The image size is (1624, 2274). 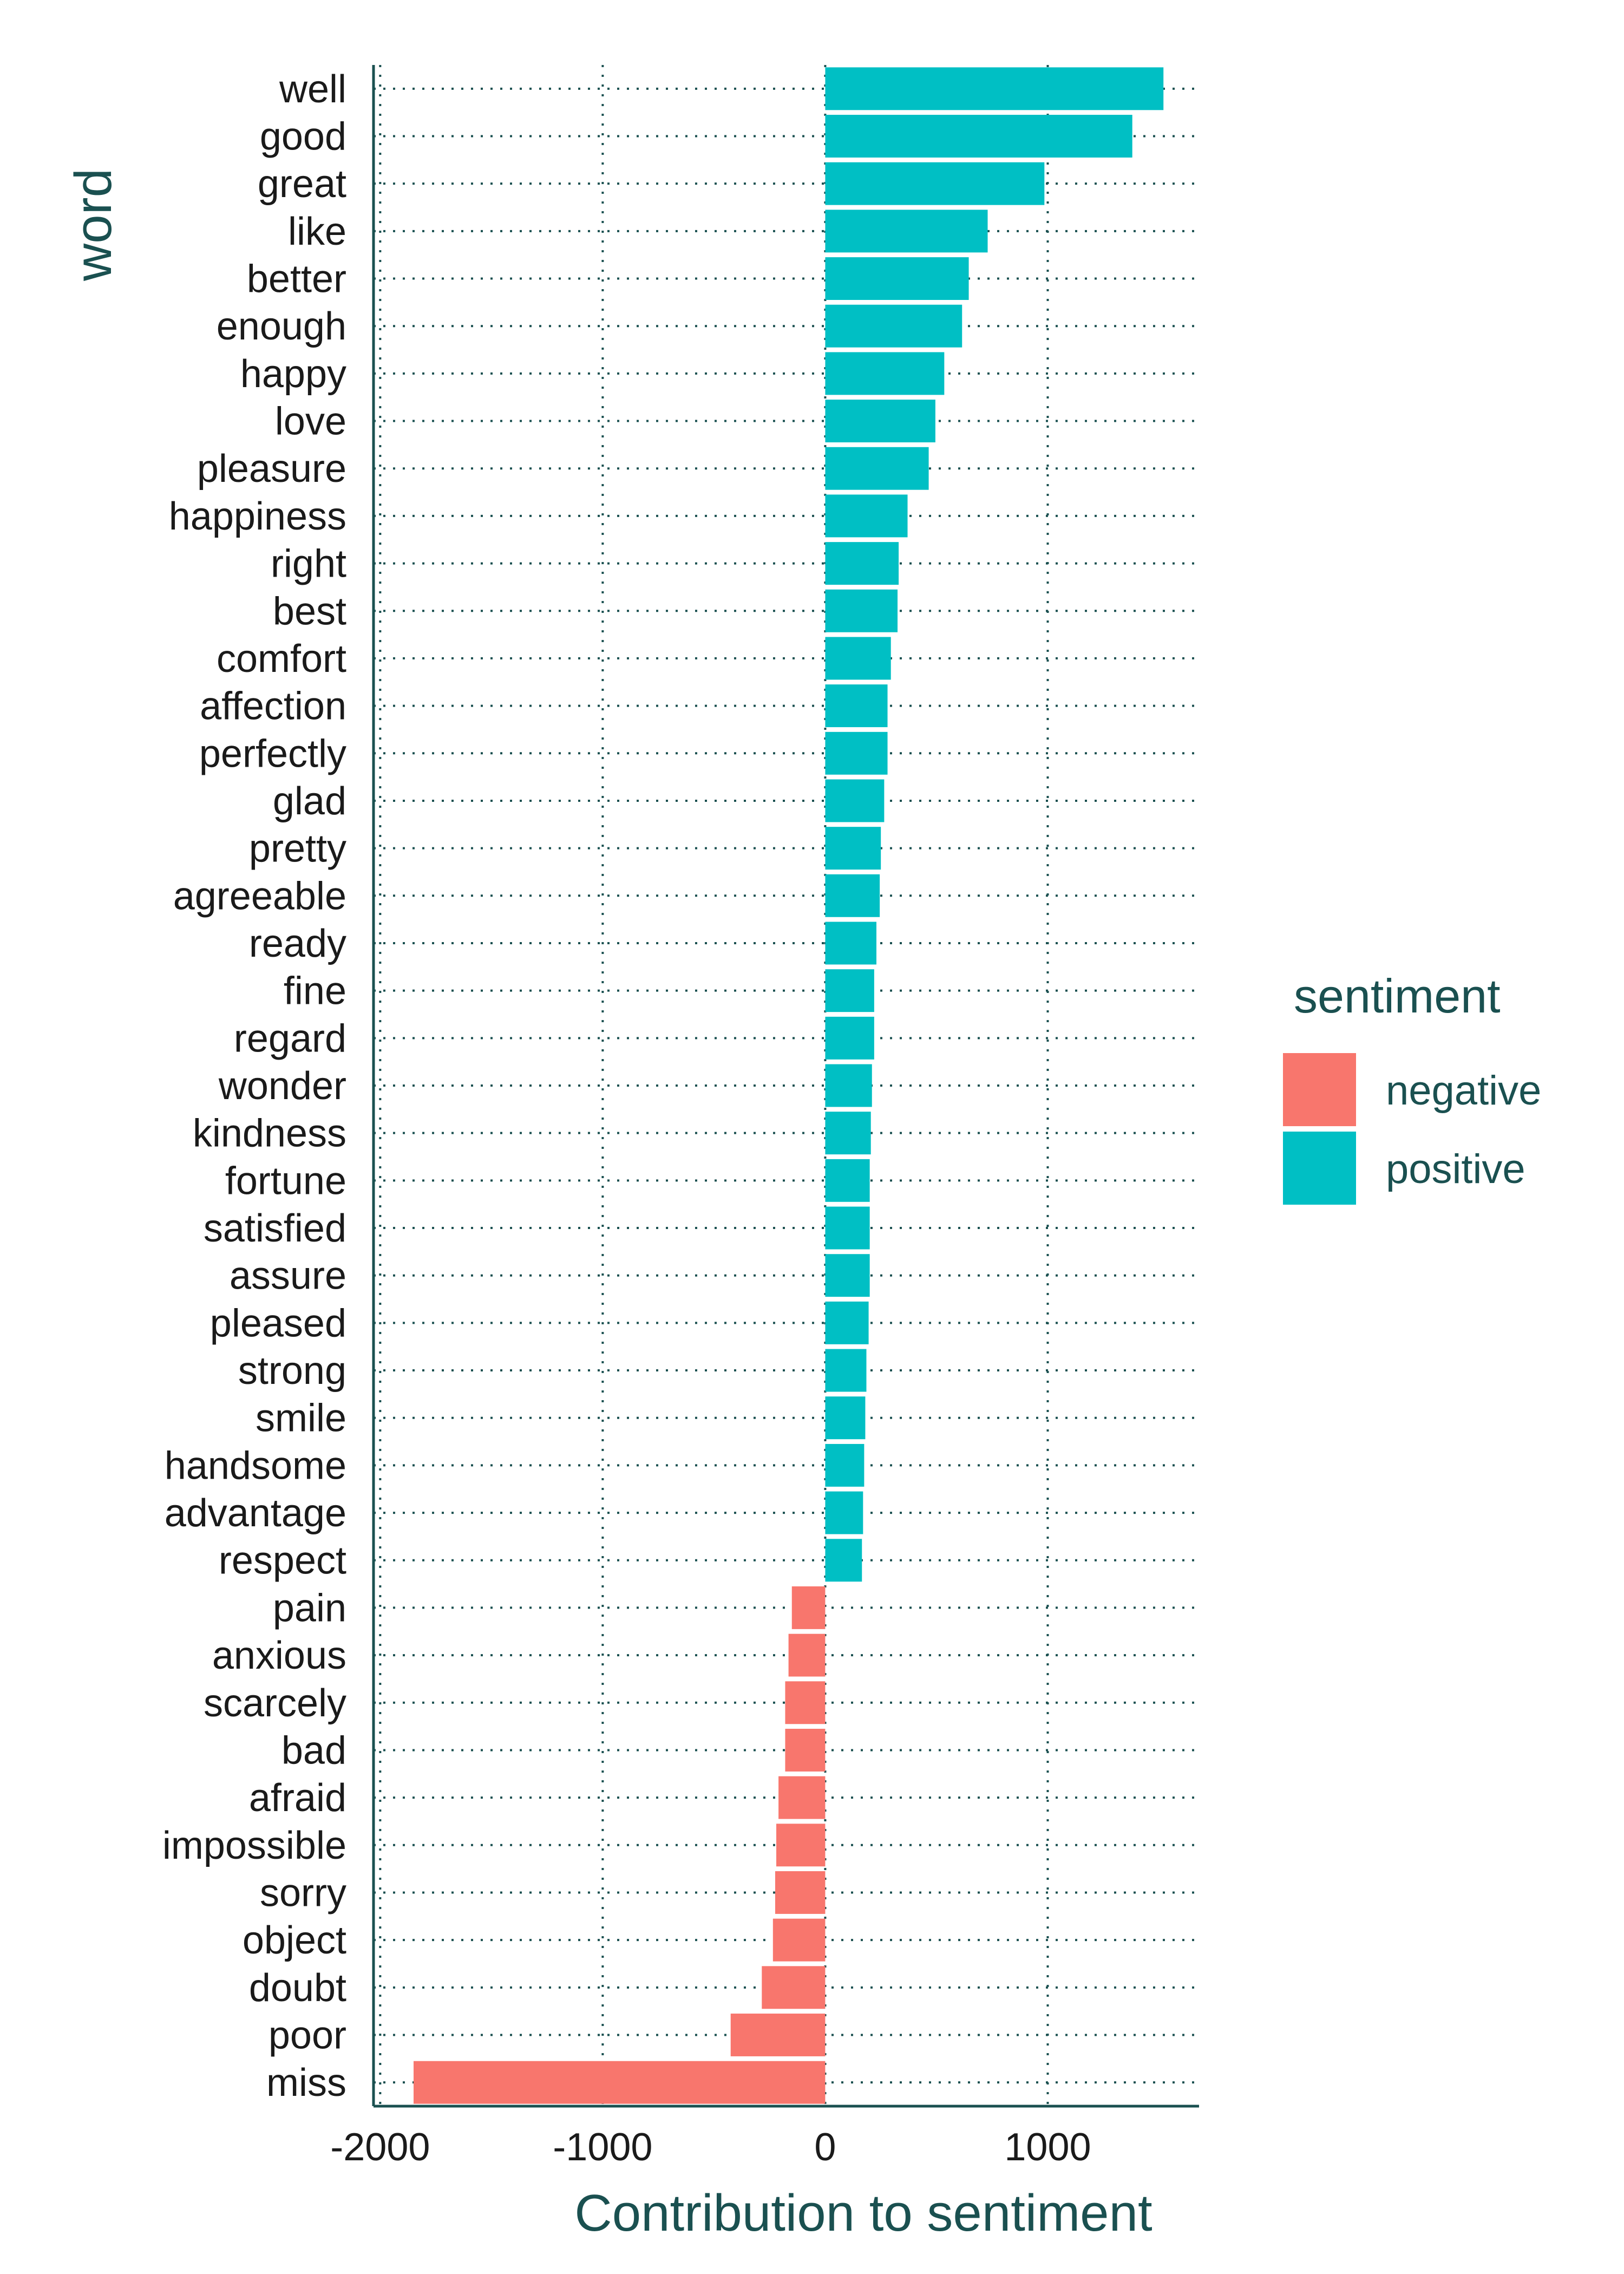 I want to click on y-tick-label: satisfied, so click(x=275, y=1229).